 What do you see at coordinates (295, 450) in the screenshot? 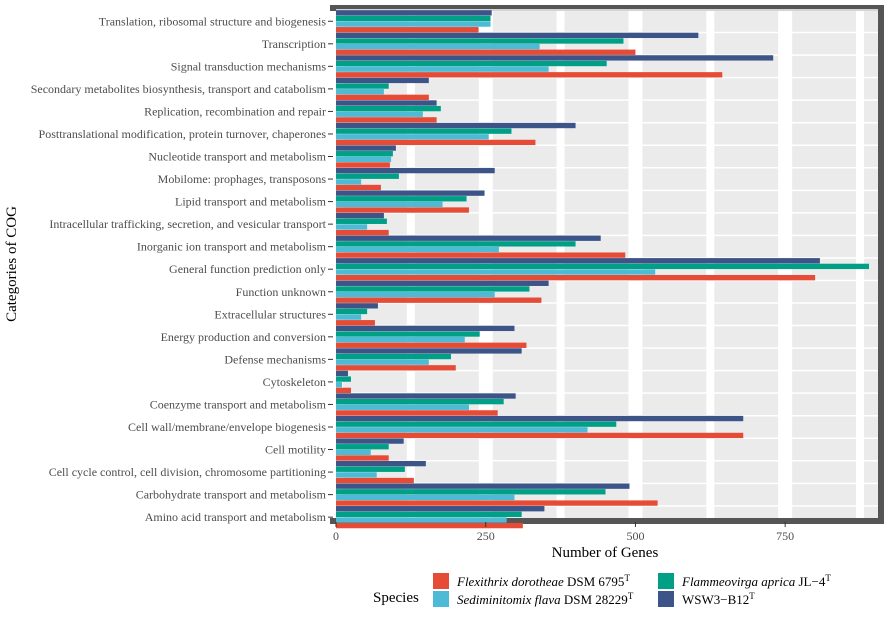
I see `category-label: Cell motility` at bounding box center [295, 450].